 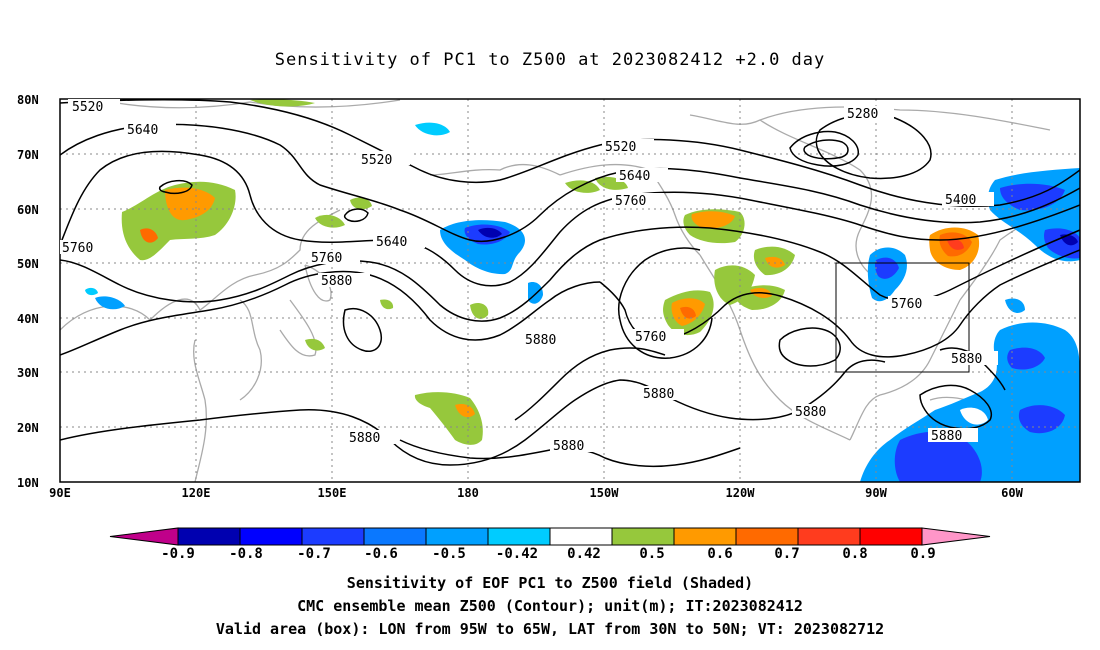 What do you see at coordinates (196, 493) in the screenshot?
I see `lon-label: 120E` at bounding box center [196, 493].